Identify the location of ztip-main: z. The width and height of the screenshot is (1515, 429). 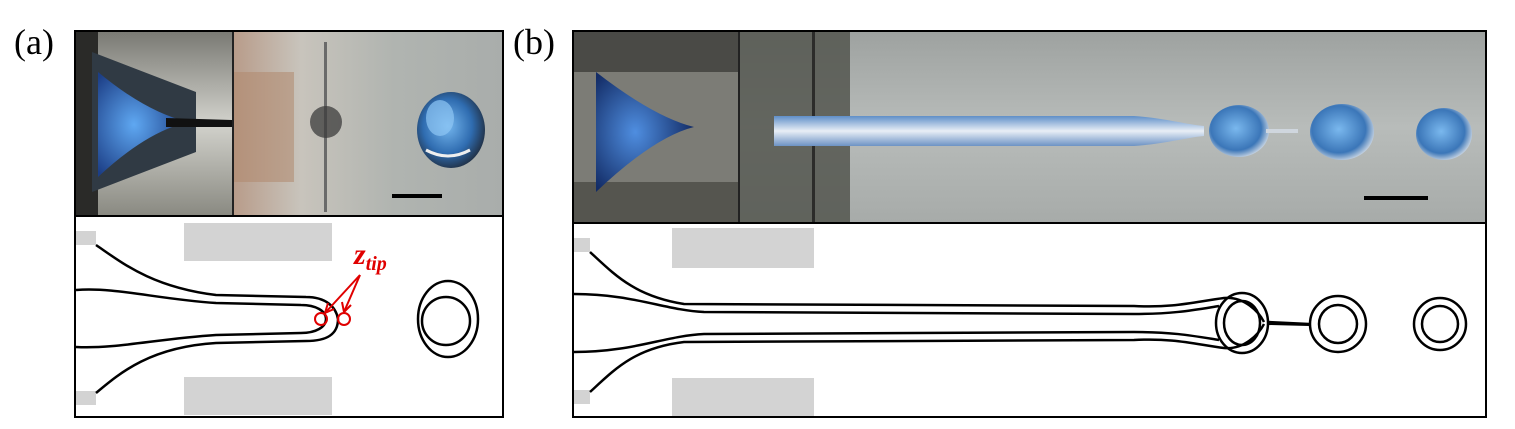
(360, 254).